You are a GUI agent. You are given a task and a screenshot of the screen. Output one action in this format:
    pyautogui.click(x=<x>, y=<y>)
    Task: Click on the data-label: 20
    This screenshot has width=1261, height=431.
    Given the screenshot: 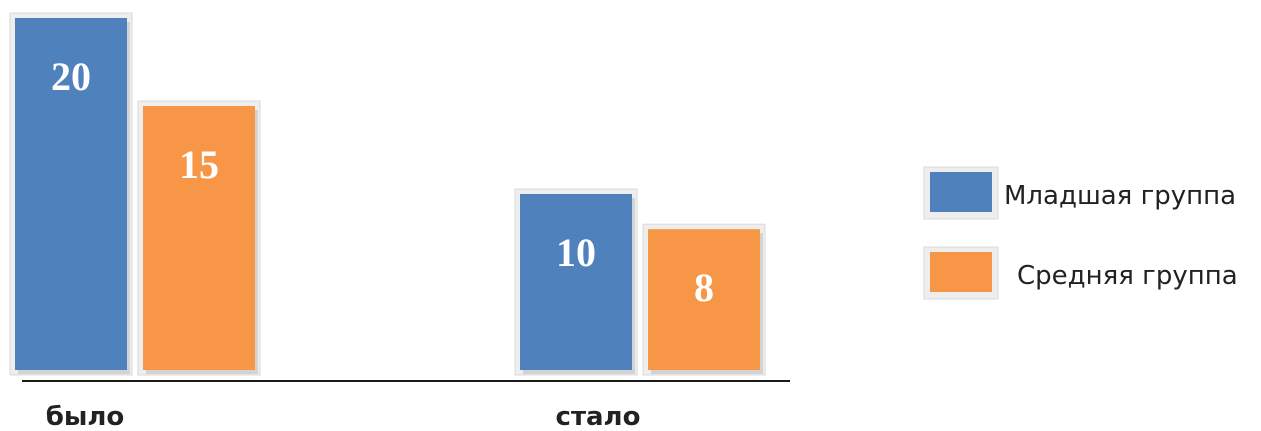 What is the action you would take?
    pyautogui.click(x=71, y=76)
    